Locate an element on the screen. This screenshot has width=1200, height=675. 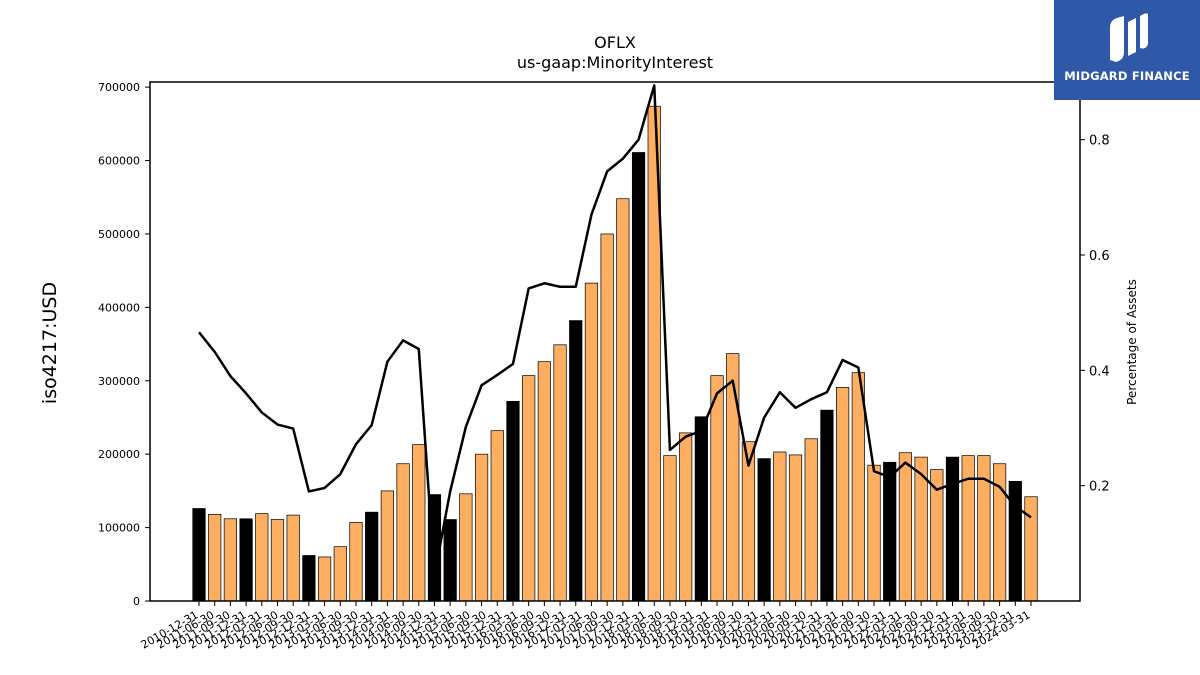
y2-tick-label: 0.8 is located at coordinates (1099, 141).